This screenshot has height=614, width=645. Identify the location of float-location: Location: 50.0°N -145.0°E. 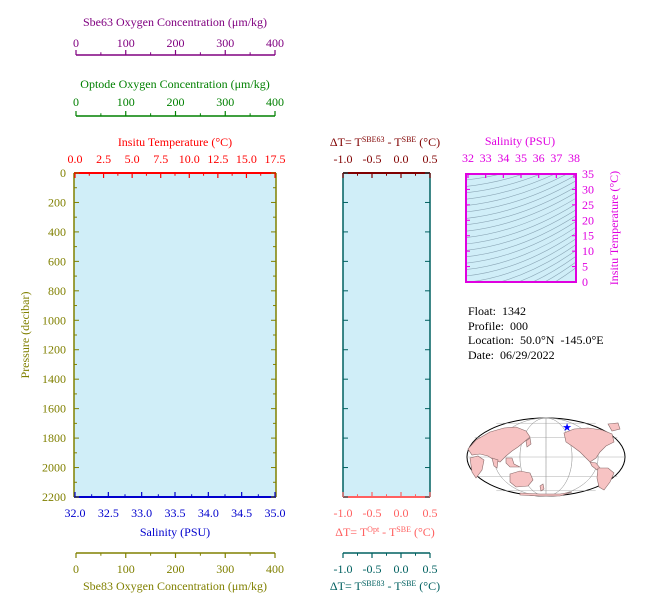
(536, 340).